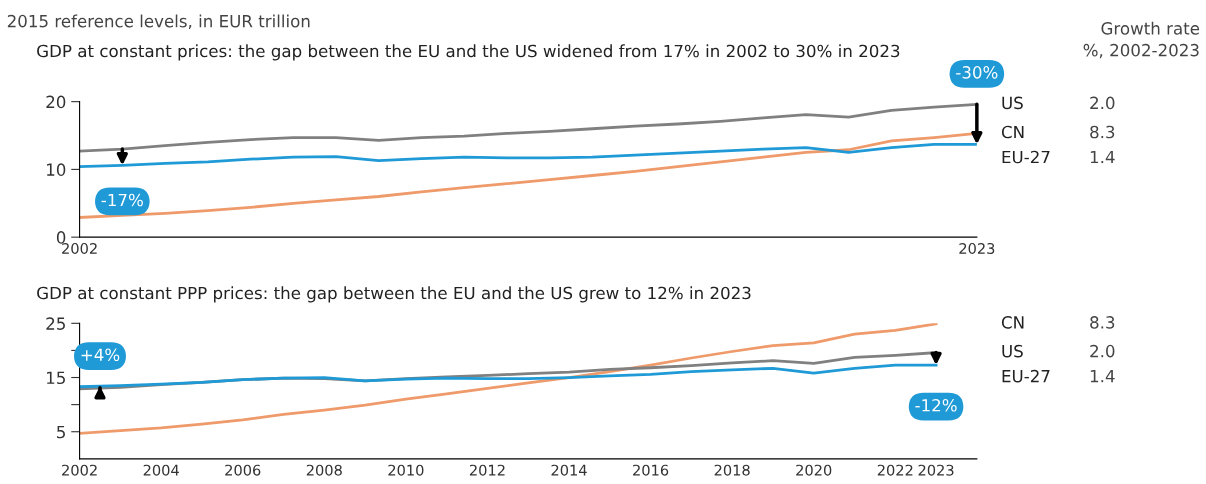 The image size is (1206, 484). Describe the element at coordinates (1026, 157) in the screenshot. I see `series-label: EU-27` at that location.